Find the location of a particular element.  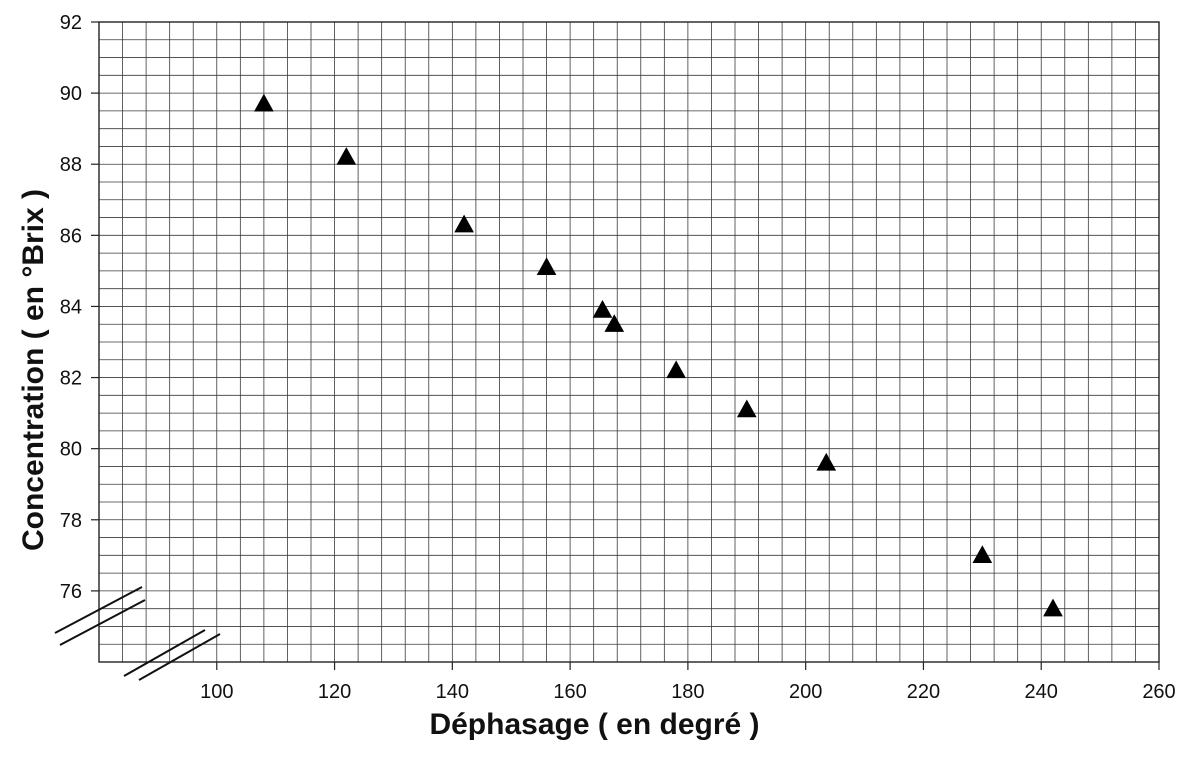

y-axis-title: Concentration ( en °Brix ) is located at coordinates (33, 370).